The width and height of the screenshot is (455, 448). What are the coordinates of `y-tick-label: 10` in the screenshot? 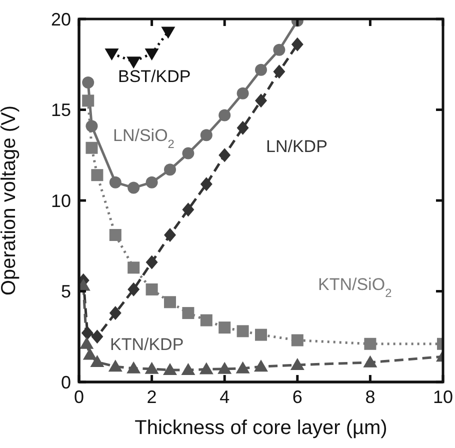 It's located at (60, 200).